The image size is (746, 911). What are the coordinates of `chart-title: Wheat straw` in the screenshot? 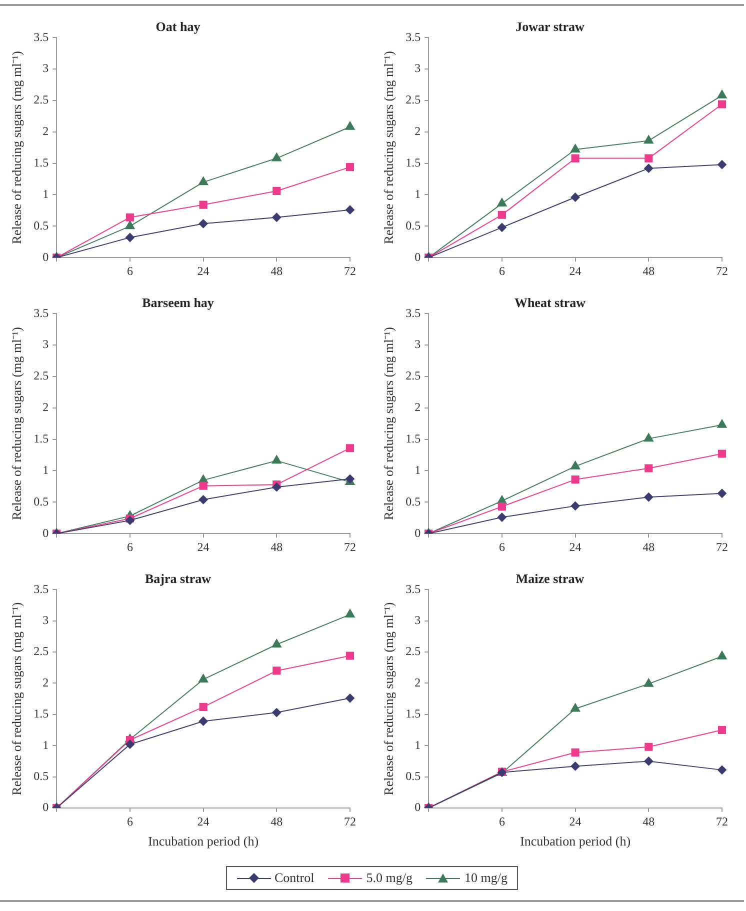 It's located at (550, 302).